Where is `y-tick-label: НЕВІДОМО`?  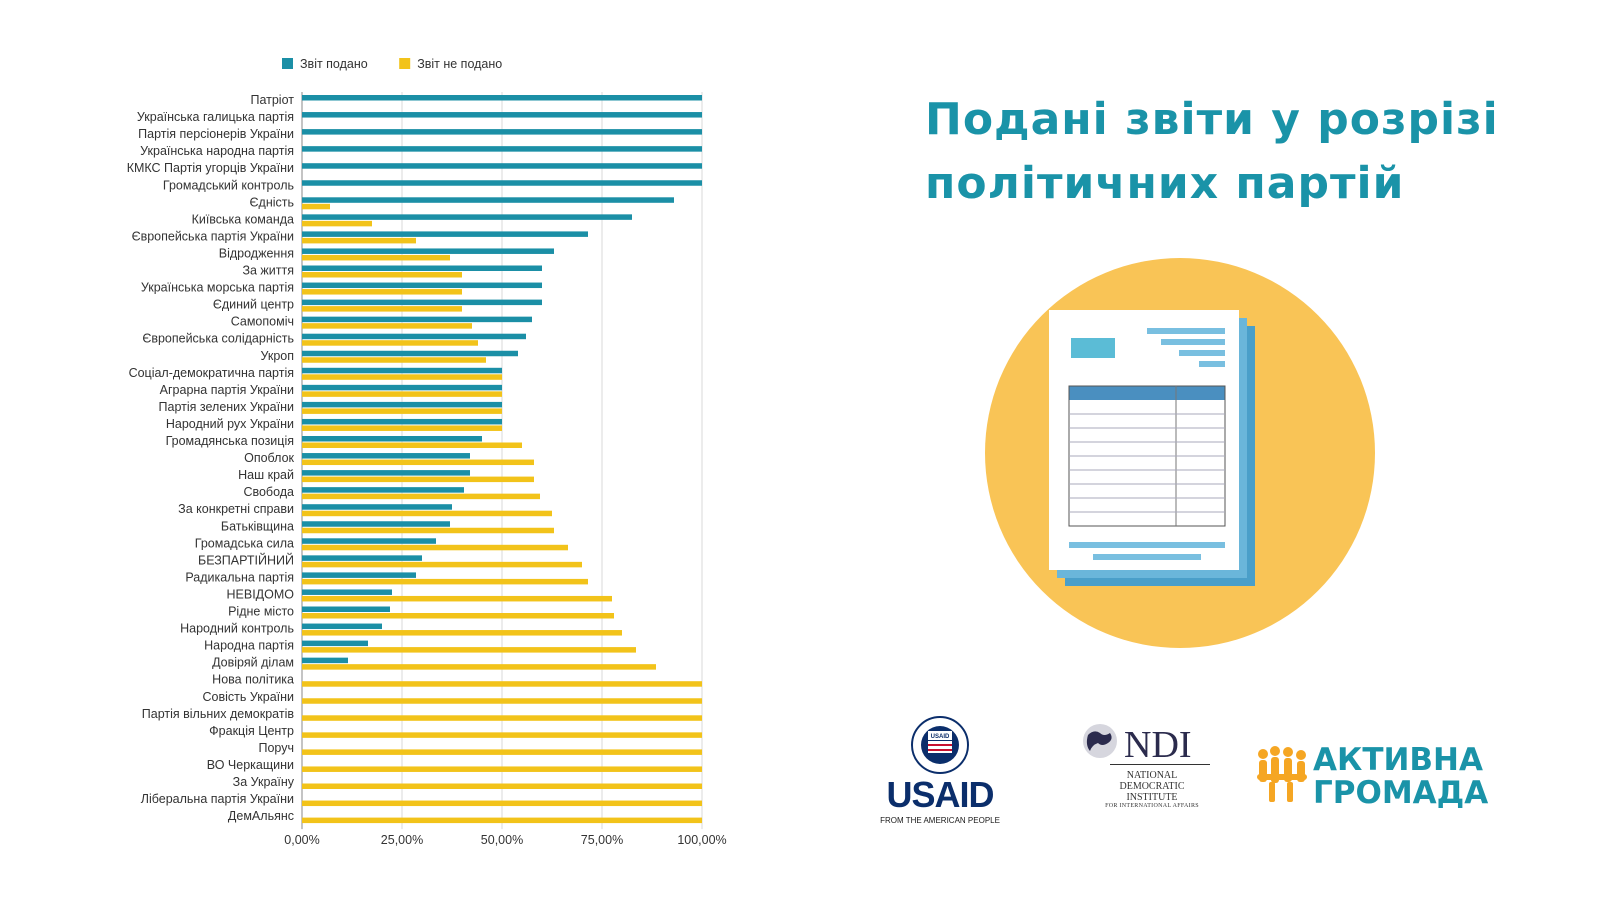 y-tick-label: НЕВІДОМО is located at coordinates (261, 594).